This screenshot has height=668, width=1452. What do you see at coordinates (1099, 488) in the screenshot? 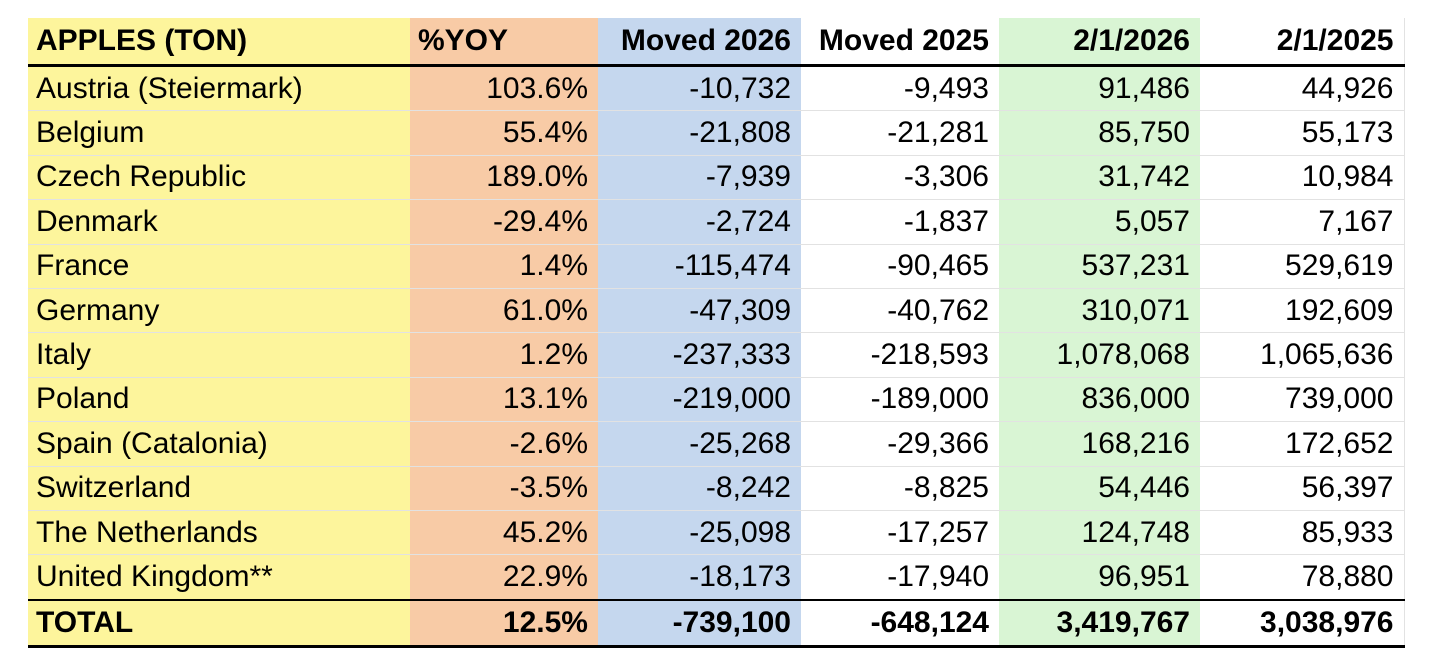
I see `cell-stock-2026: 54,446` at bounding box center [1099, 488].